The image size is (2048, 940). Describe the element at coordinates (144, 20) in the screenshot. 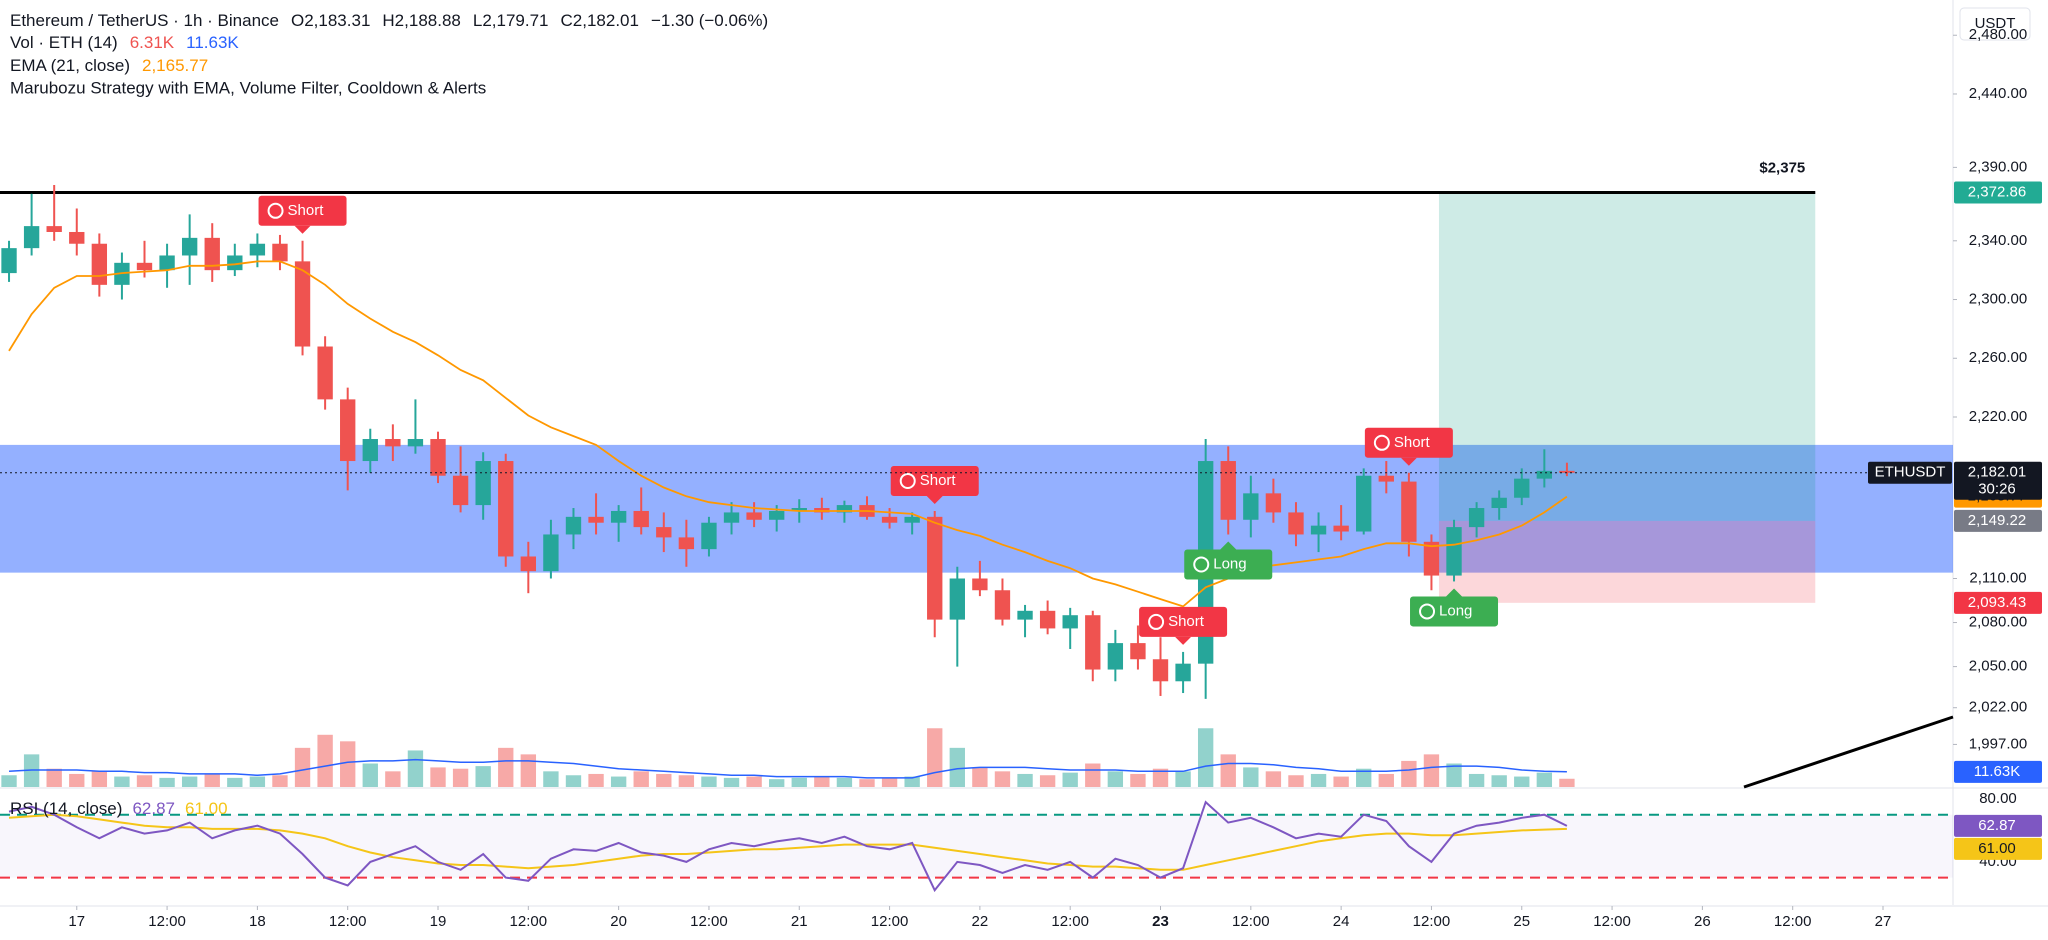

I see `symbol: Ethereum / TetherUS · 1h · Binance` at that location.